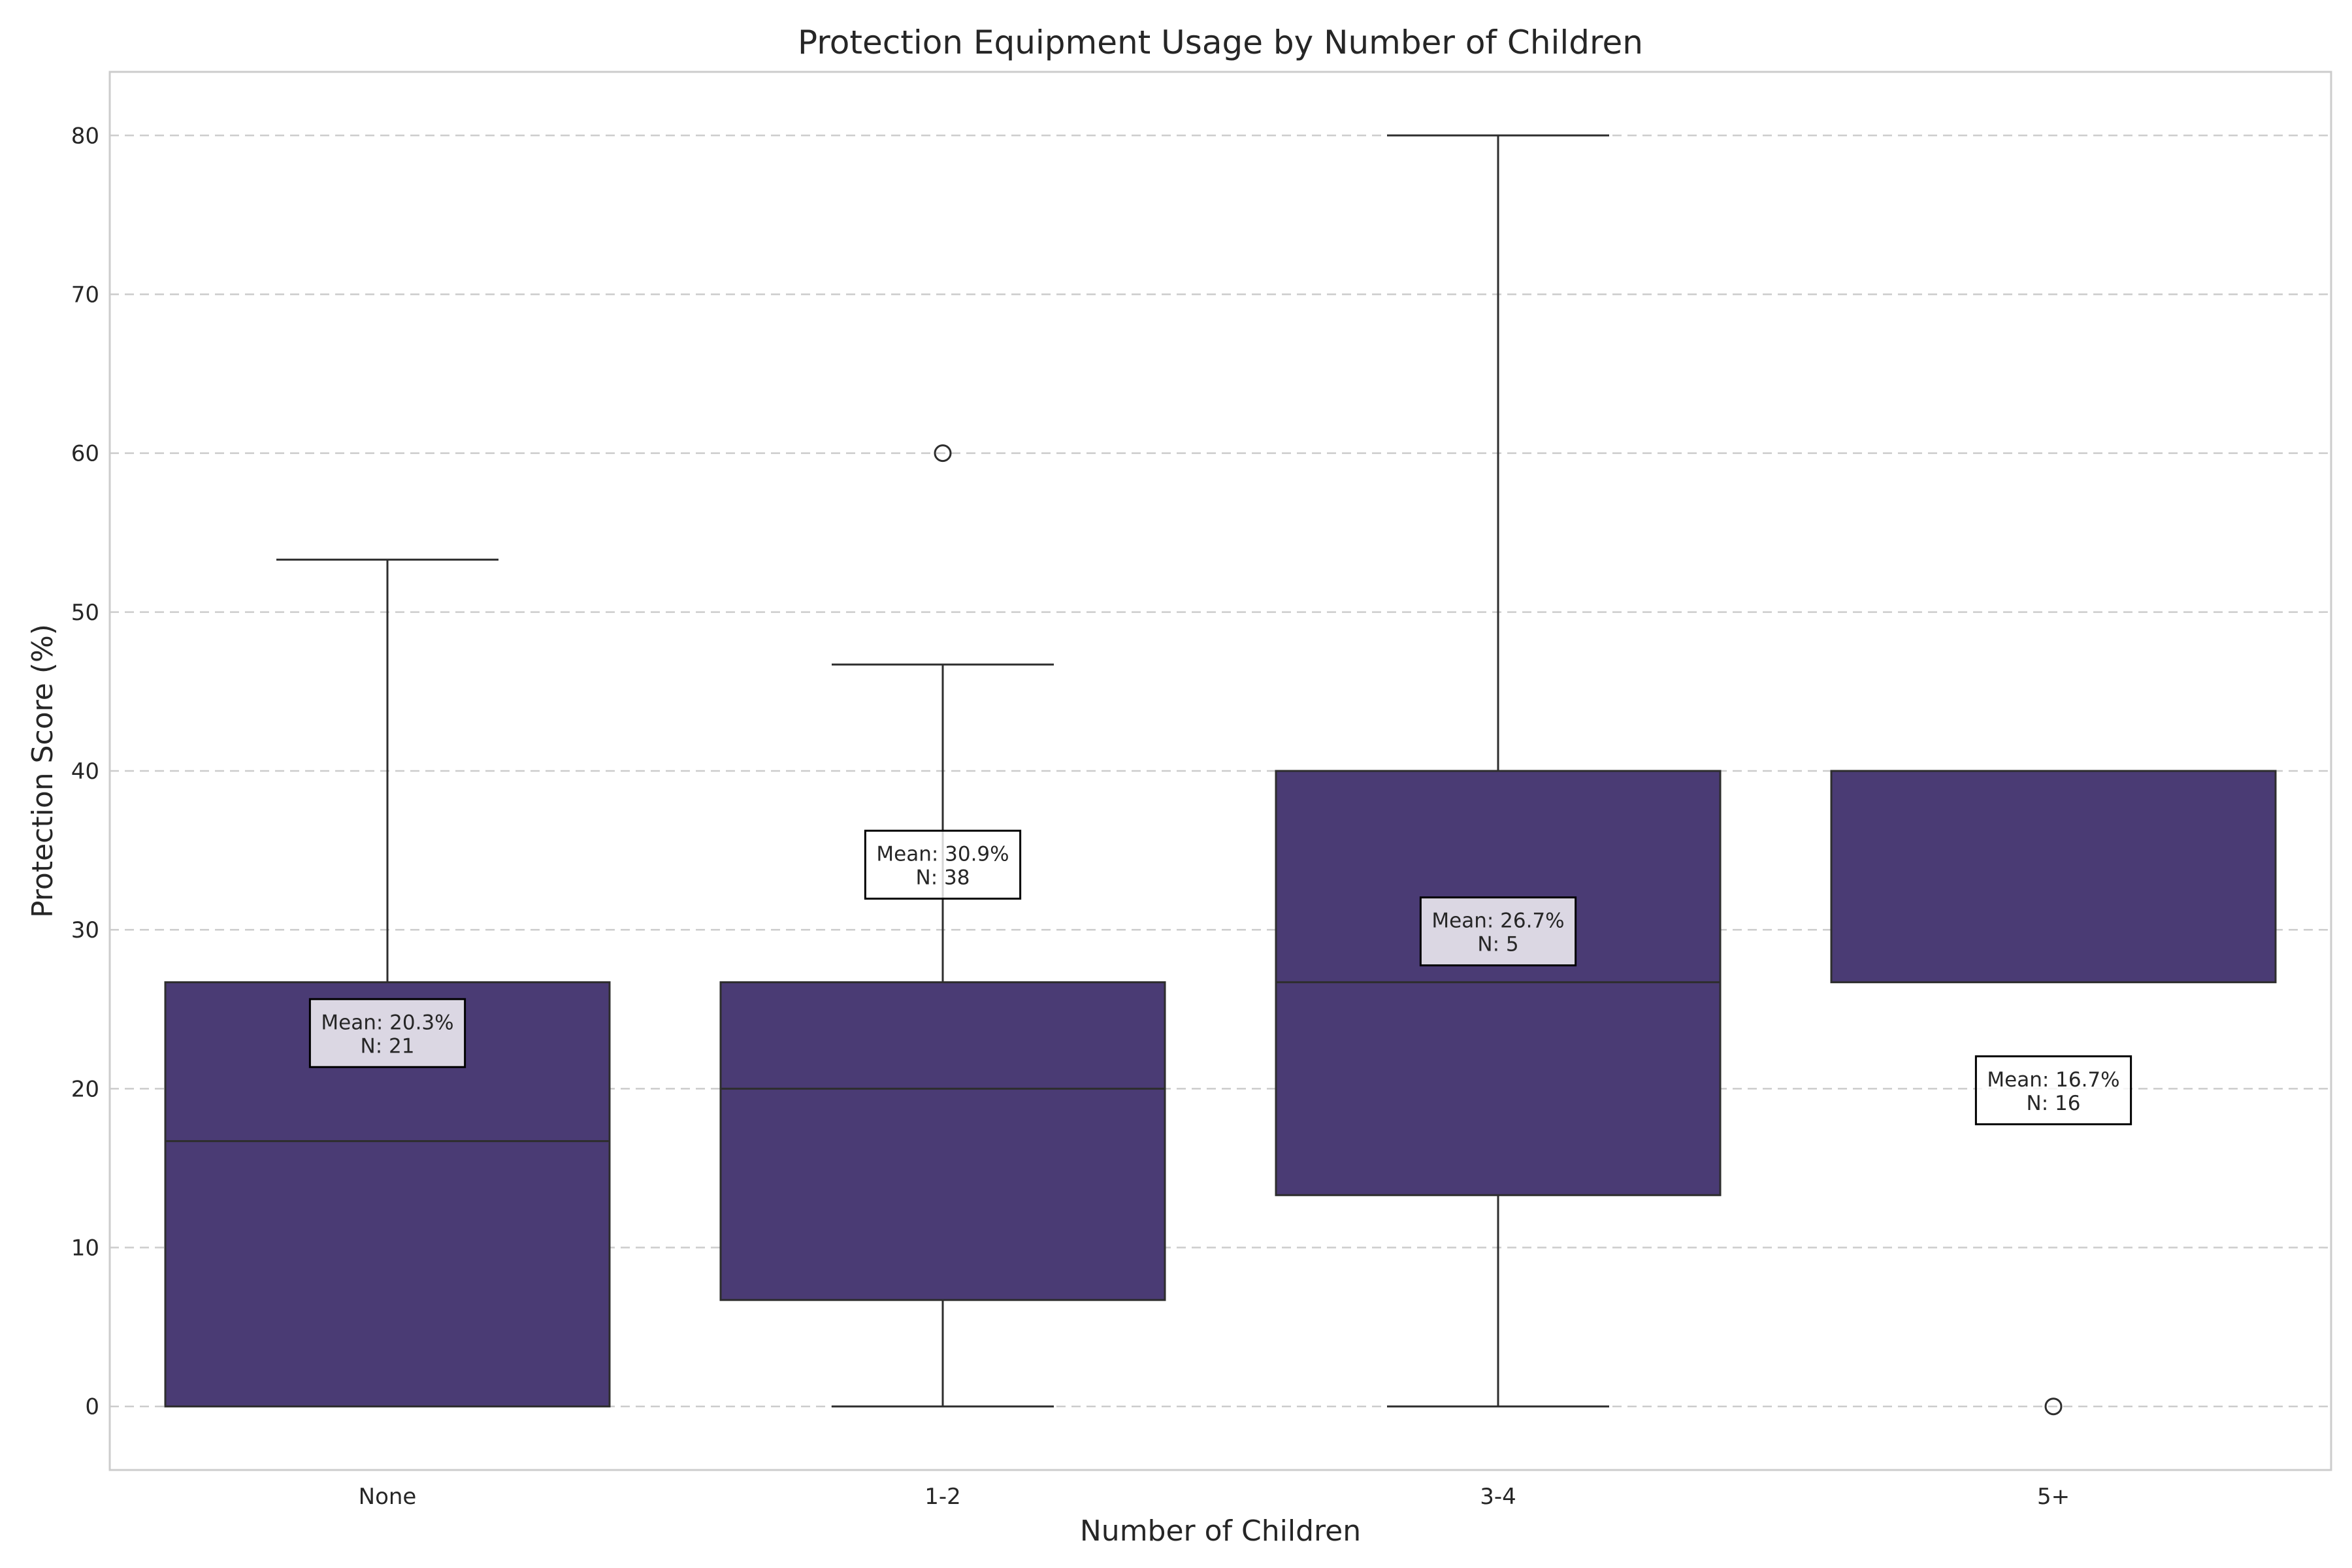 Image resolution: width=2352 pixels, height=1568 pixels. What do you see at coordinates (388, 1046) in the screenshot?
I see `annotation-count: N: 21` at bounding box center [388, 1046].